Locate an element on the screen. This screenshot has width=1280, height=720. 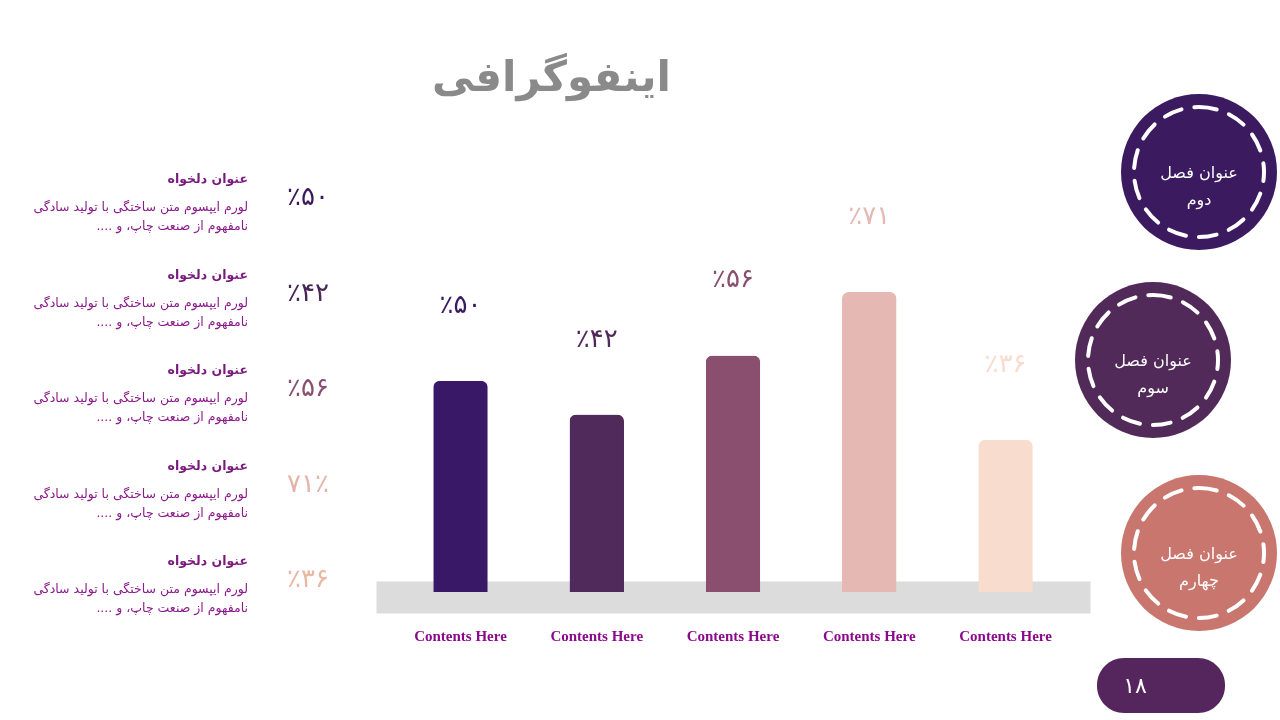
text: ۷۱٪ is located at coordinates (308, 482).